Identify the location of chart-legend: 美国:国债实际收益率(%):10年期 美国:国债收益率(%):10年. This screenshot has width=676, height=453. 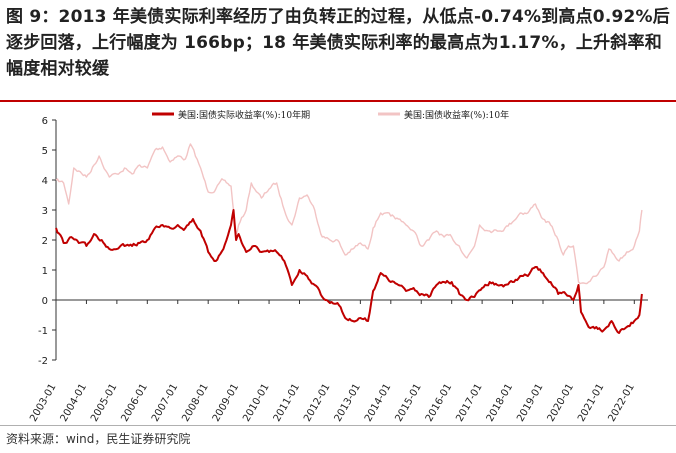
(330, 115).